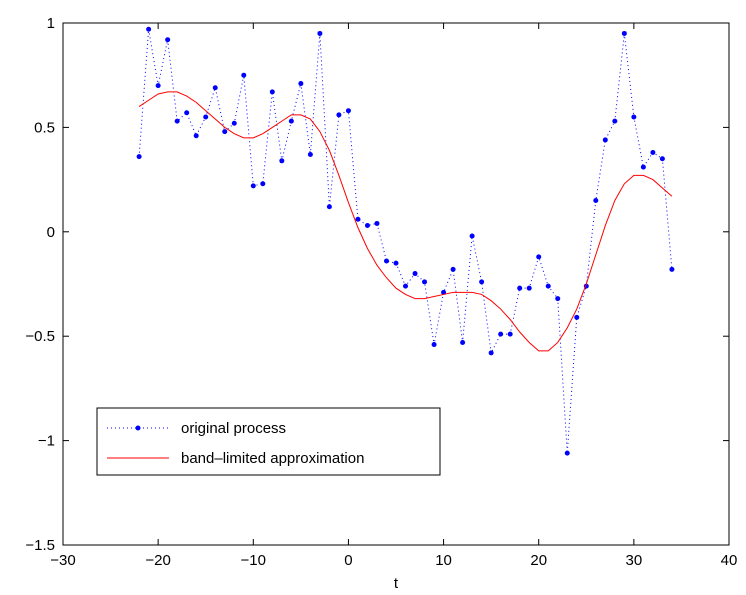 The width and height of the screenshot is (746, 595). Describe the element at coordinates (348, 560) in the screenshot. I see `x-tick-label: 0` at that location.